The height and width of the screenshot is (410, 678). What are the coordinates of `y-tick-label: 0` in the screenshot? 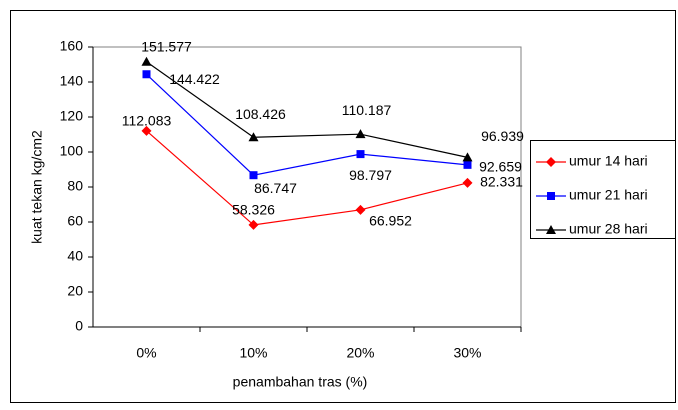 It's located at (79, 326).